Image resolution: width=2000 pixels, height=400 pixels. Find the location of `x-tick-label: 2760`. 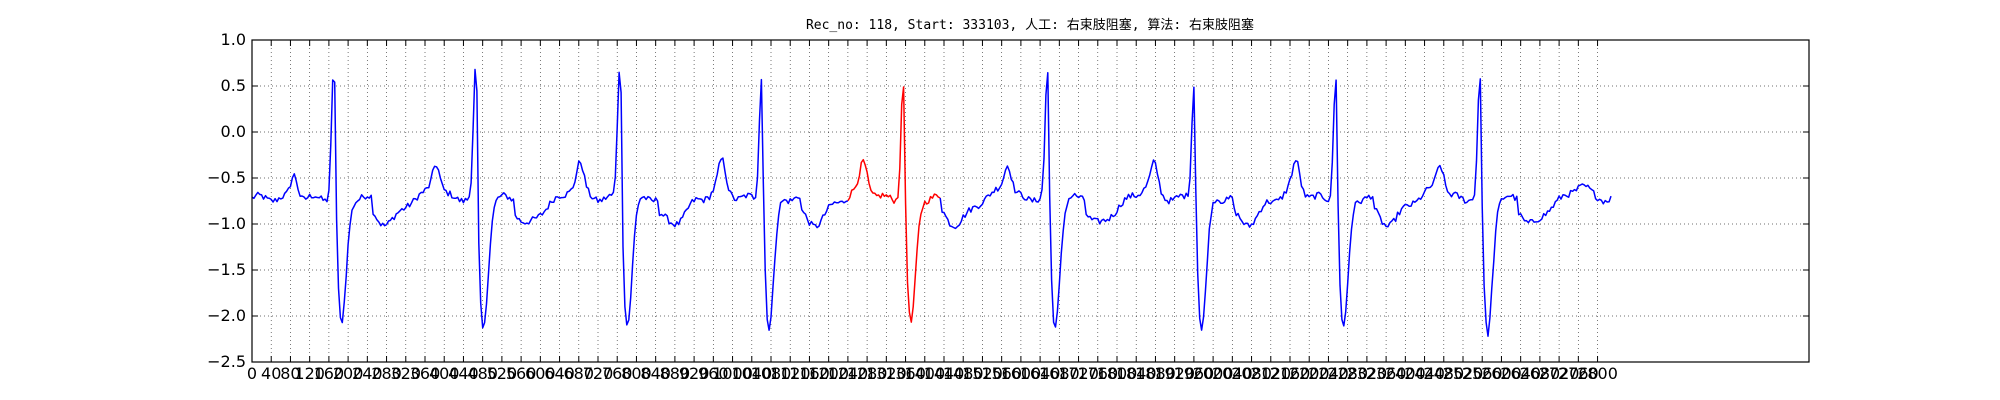

x-tick-label: 2760 is located at coordinates (1578, 373).